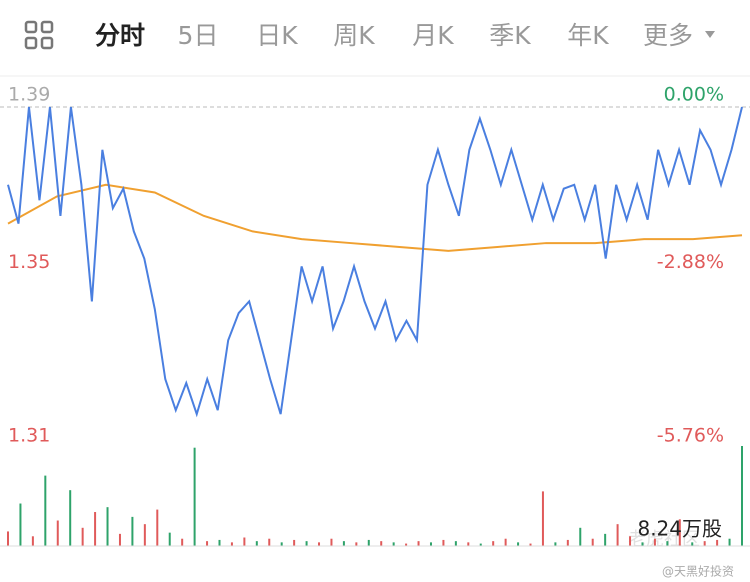 This screenshot has height=582, width=750. What do you see at coordinates (39, 35) in the screenshot?
I see `menu-icon` at bounding box center [39, 35].